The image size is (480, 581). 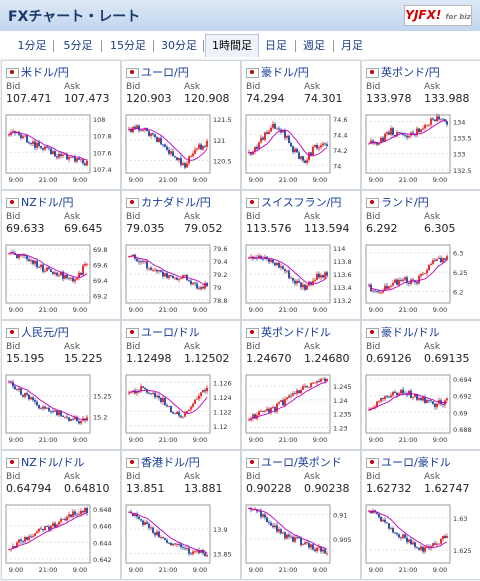 What do you see at coordinates (181, 279) in the screenshot?
I see `price-chart: 79.6 79.4 79.2 79 78.8 9:00 21:00 9:00` at bounding box center [181, 279].